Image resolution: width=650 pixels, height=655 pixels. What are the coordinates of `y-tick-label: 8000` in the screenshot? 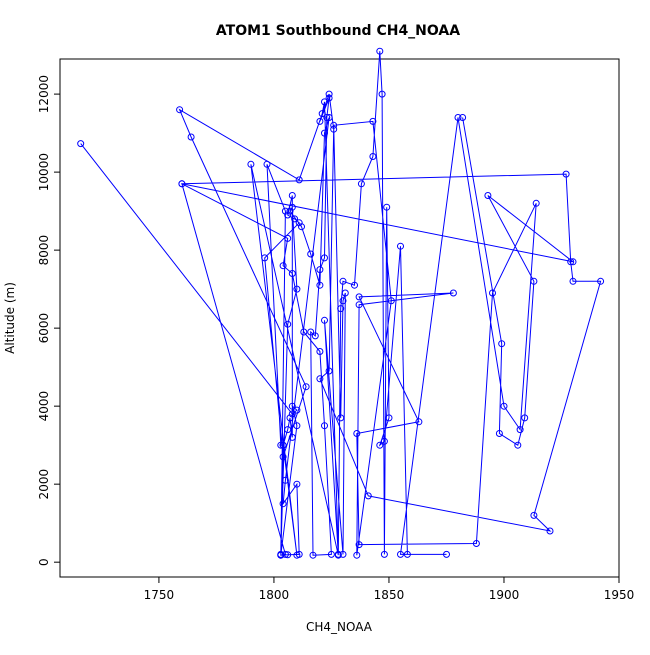 It's located at (44, 250).